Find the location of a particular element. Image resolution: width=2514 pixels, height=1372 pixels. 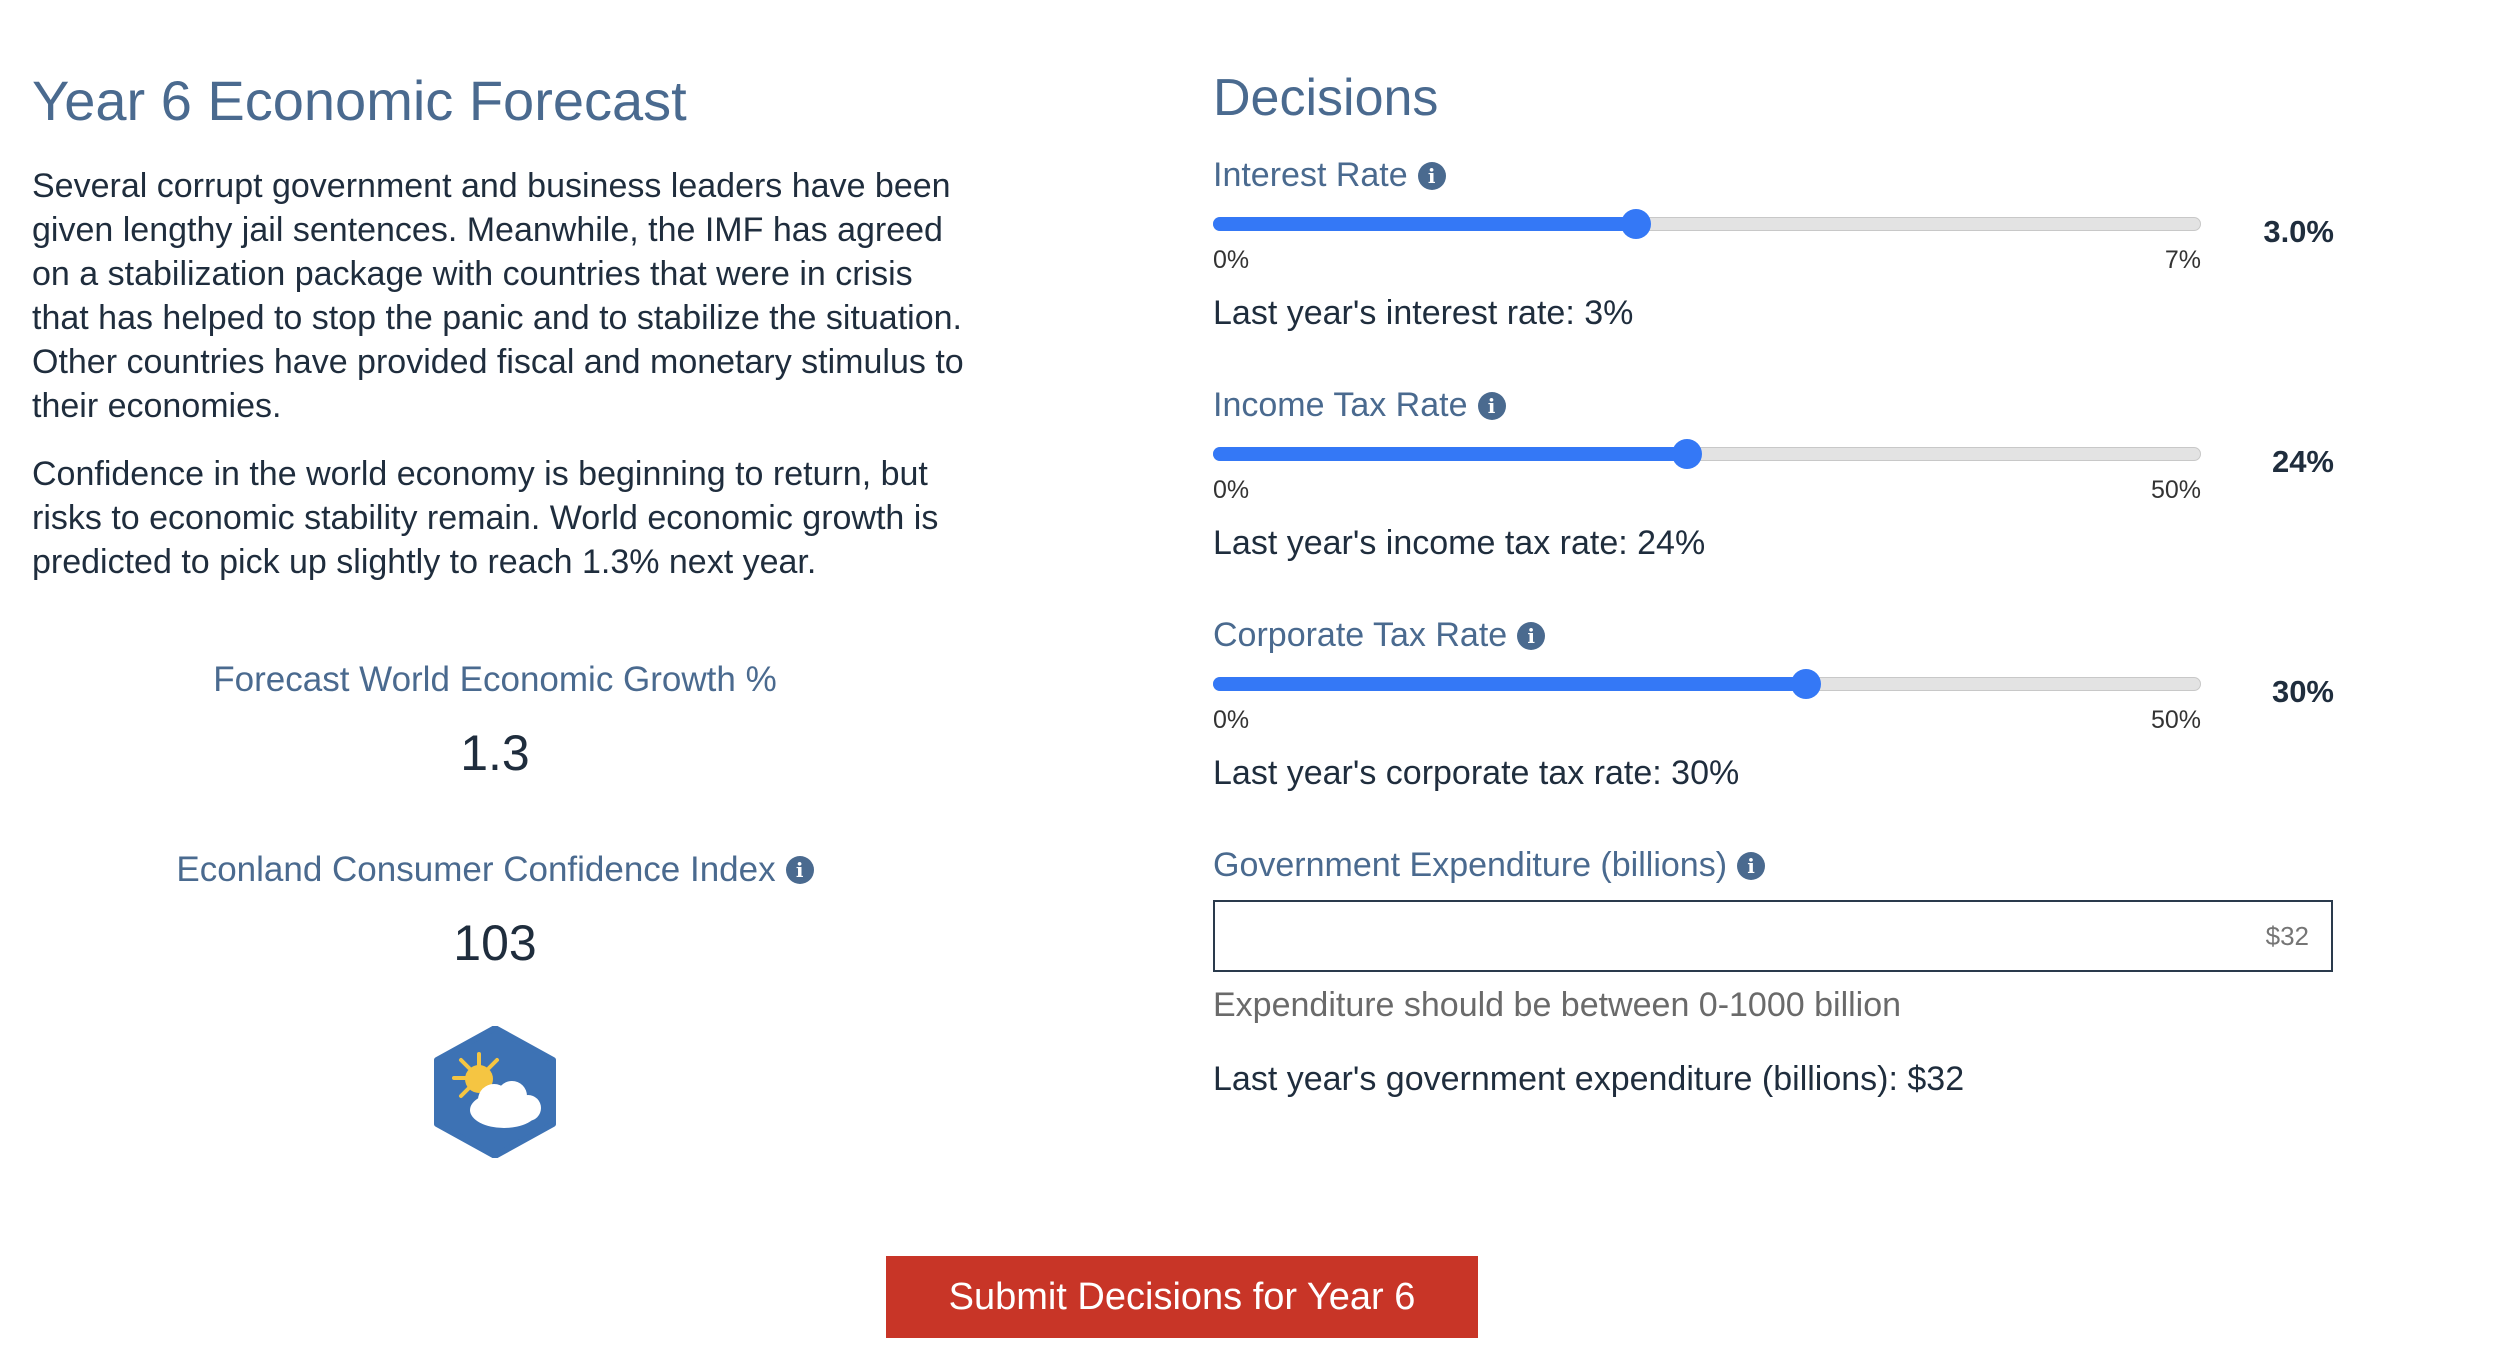

expenditure-input is located at coordinates (1773, 936).